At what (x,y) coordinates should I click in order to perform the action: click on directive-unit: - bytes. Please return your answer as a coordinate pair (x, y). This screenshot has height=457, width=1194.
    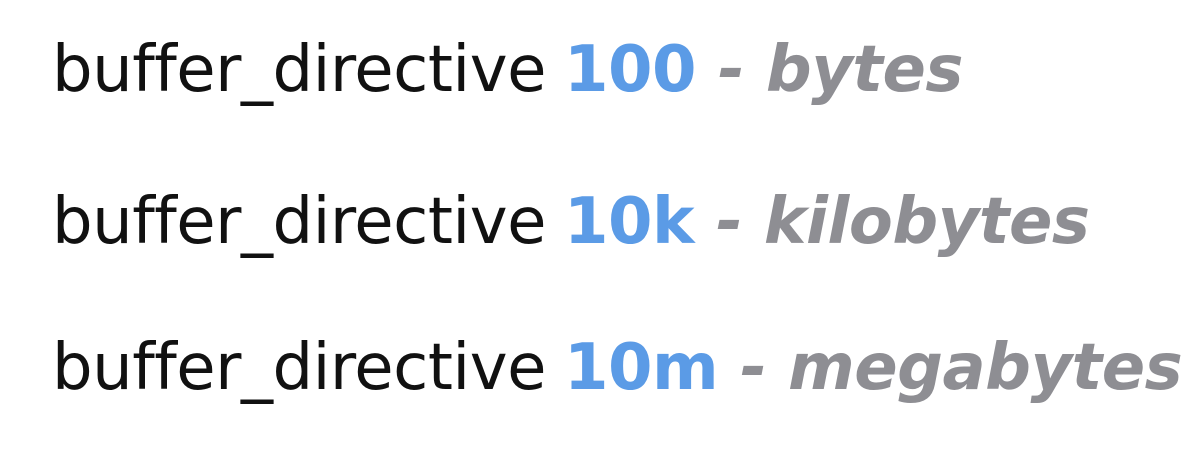
    Looking at the image, I should click on (840, 70).